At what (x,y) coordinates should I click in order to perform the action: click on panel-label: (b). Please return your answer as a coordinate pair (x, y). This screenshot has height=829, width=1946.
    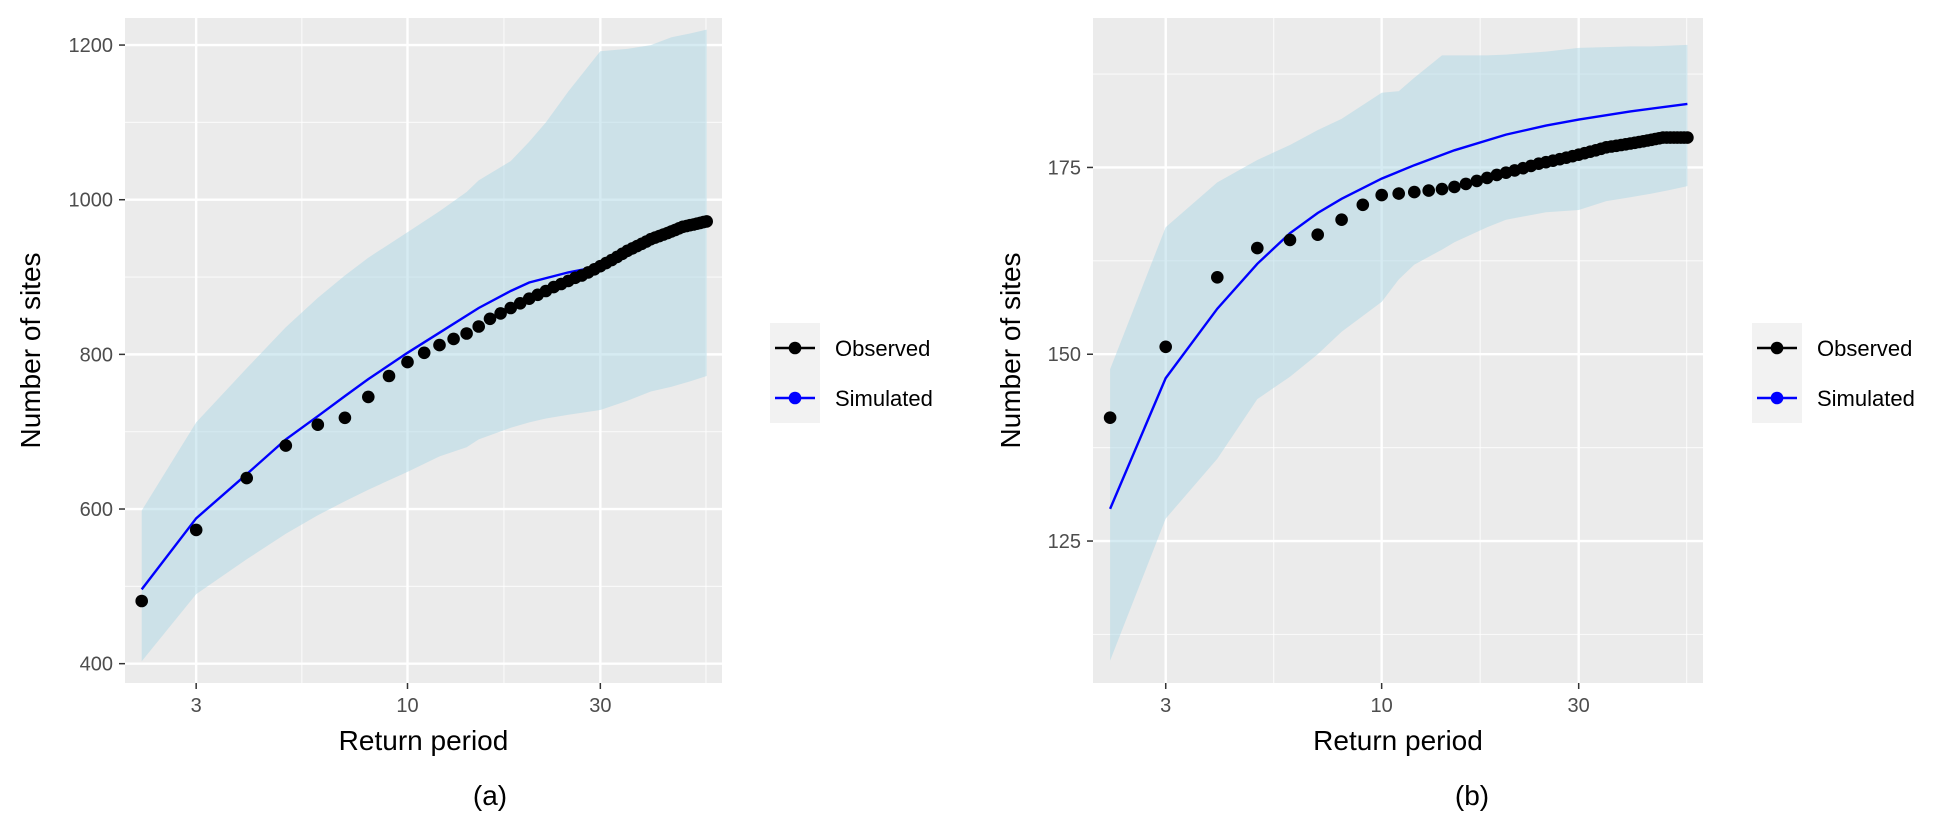
    Looking at the image, I should click on (1472, 795).